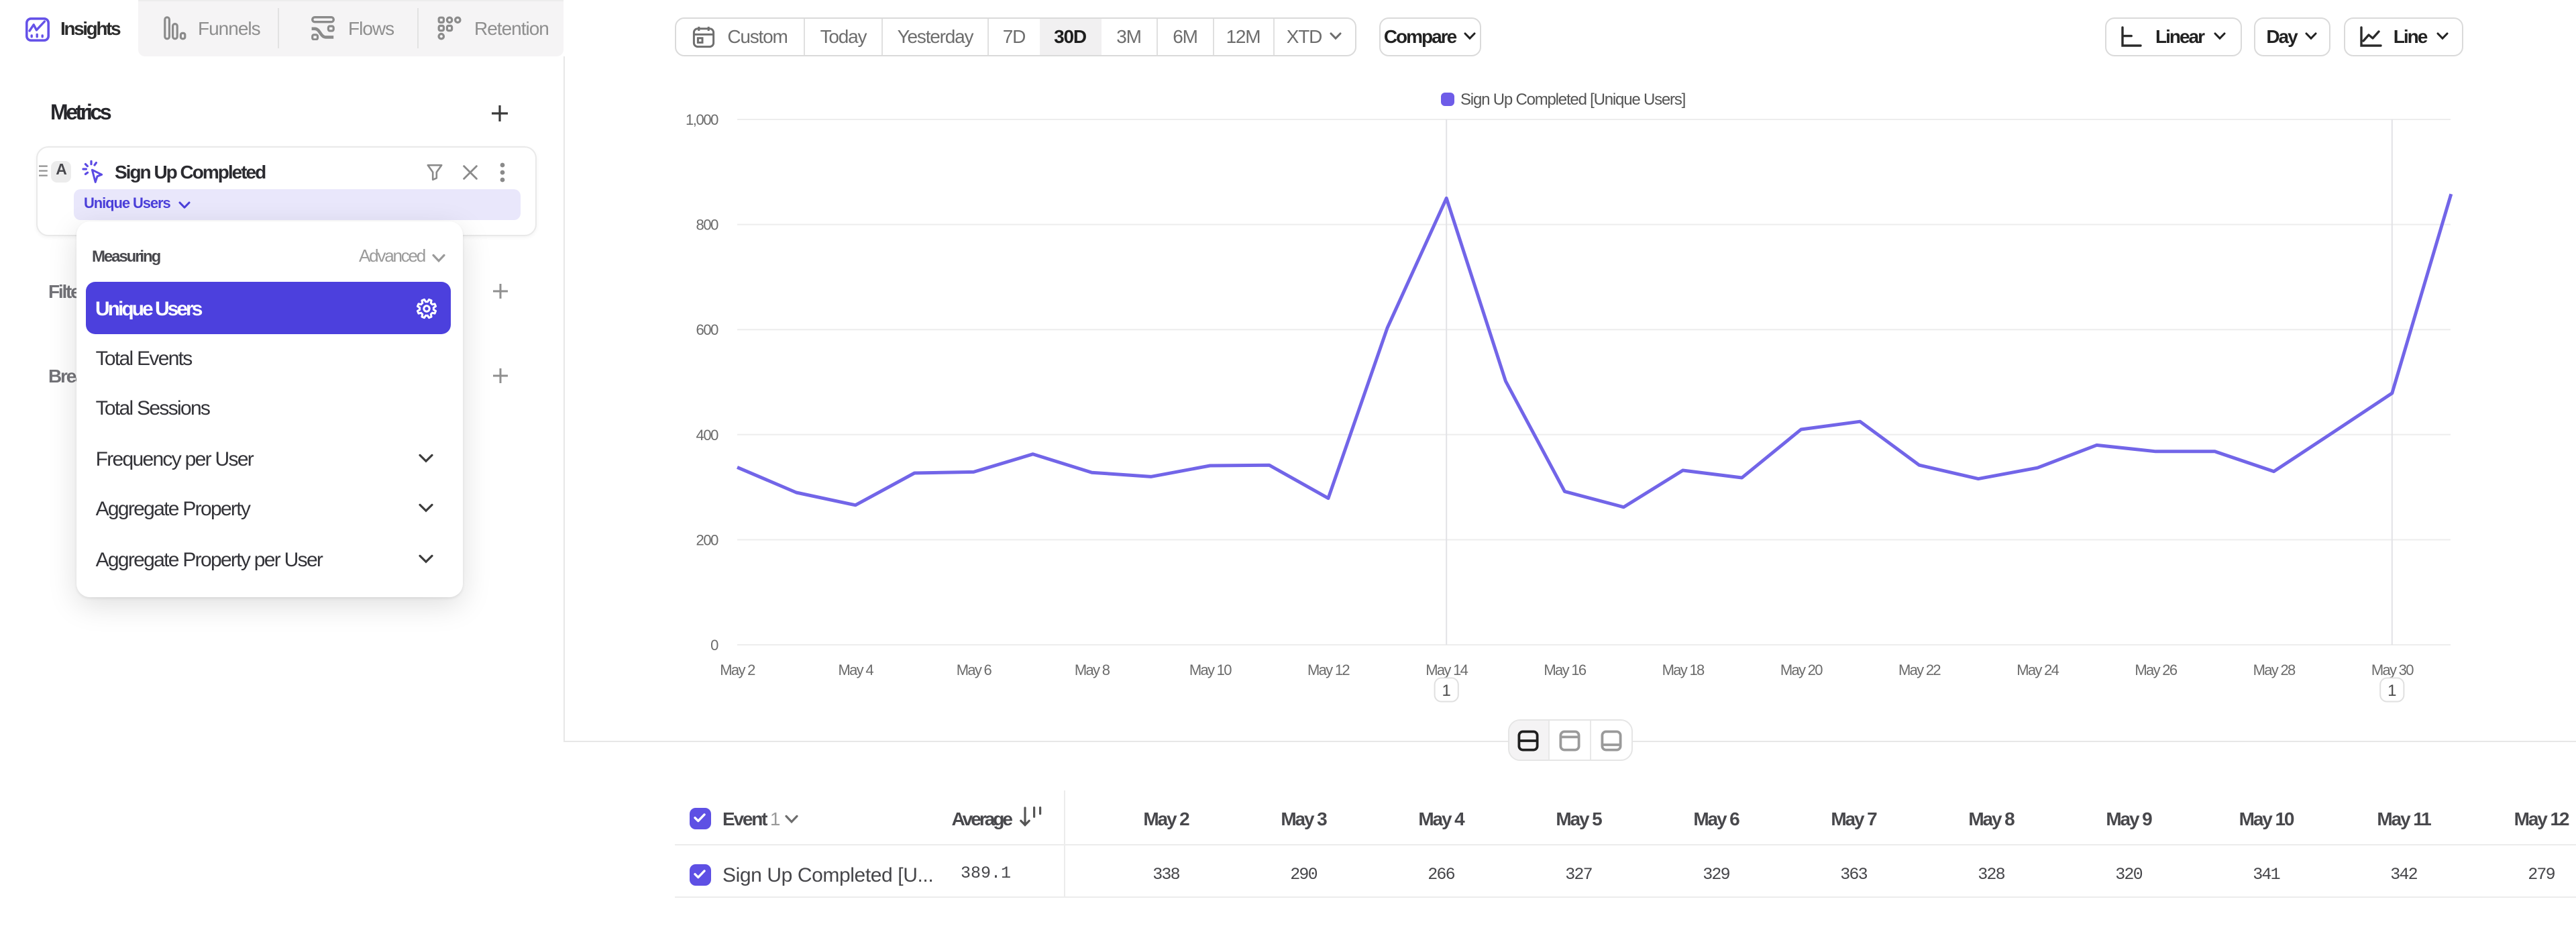 Image resolution: width=2576 pixels, height=932 pixels. Describe the element at coordinates (707, 435) in the screenshot. I see `svg-text: 400` at that location.